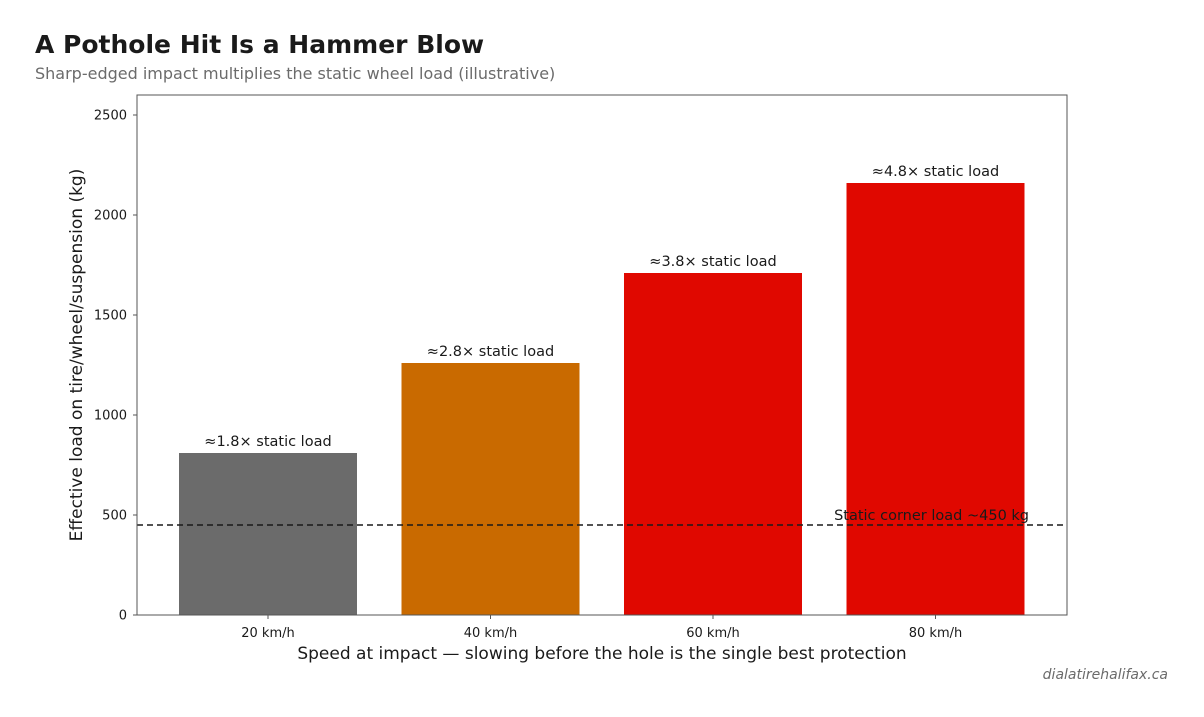 This screenshot has height=717, width=1204. I want to click on bar-data-label: ≈1.8× static load, so click(267, 442).